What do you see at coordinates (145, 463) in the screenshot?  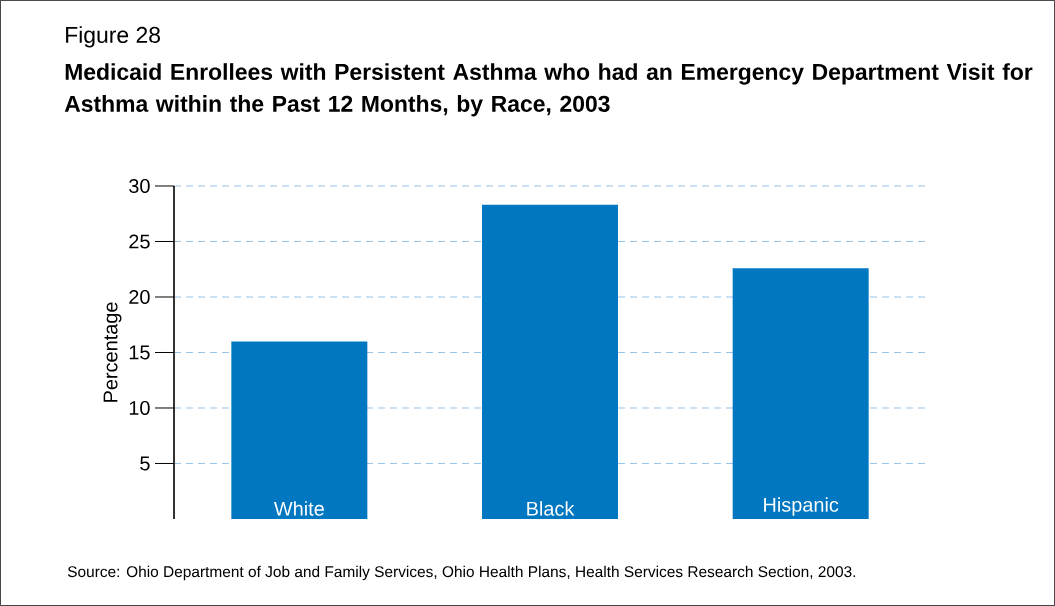 I see `y-tick-label: 5` at bounding box center [145, 463].